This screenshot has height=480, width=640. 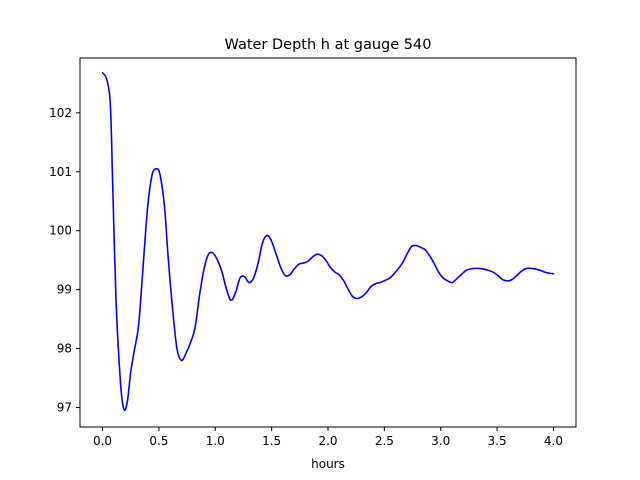 I want to click on x-tick-label: 2.5, so click(x=384, y=441).